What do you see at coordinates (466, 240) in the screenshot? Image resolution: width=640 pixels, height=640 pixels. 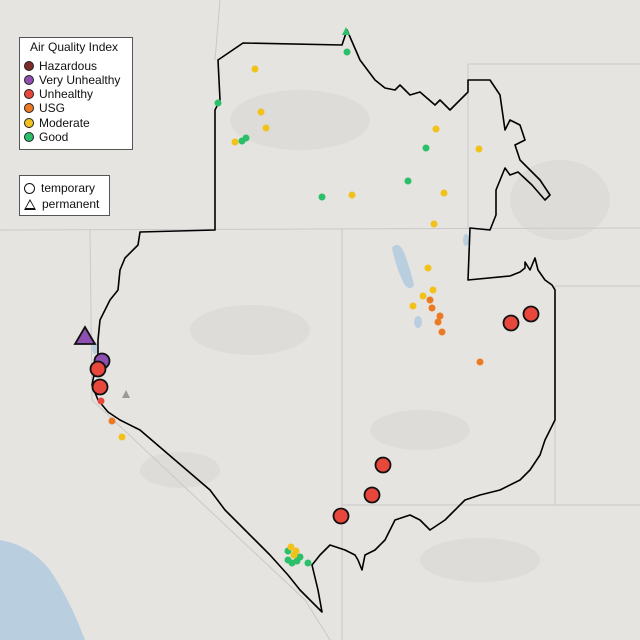 I see `bear-lake` at bounding box center [466, 240].